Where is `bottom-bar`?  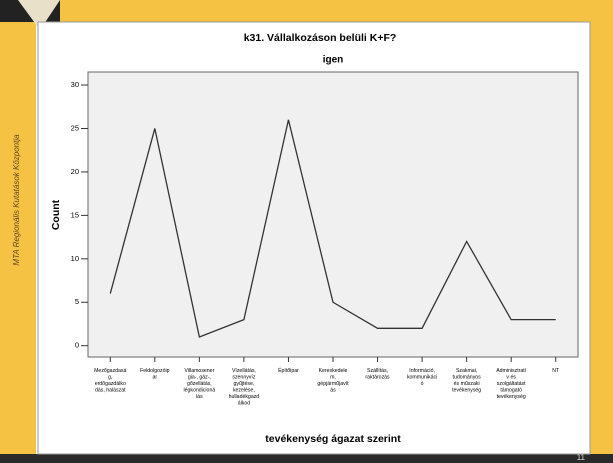
bottom-bar is located at coordinates (306, 458).